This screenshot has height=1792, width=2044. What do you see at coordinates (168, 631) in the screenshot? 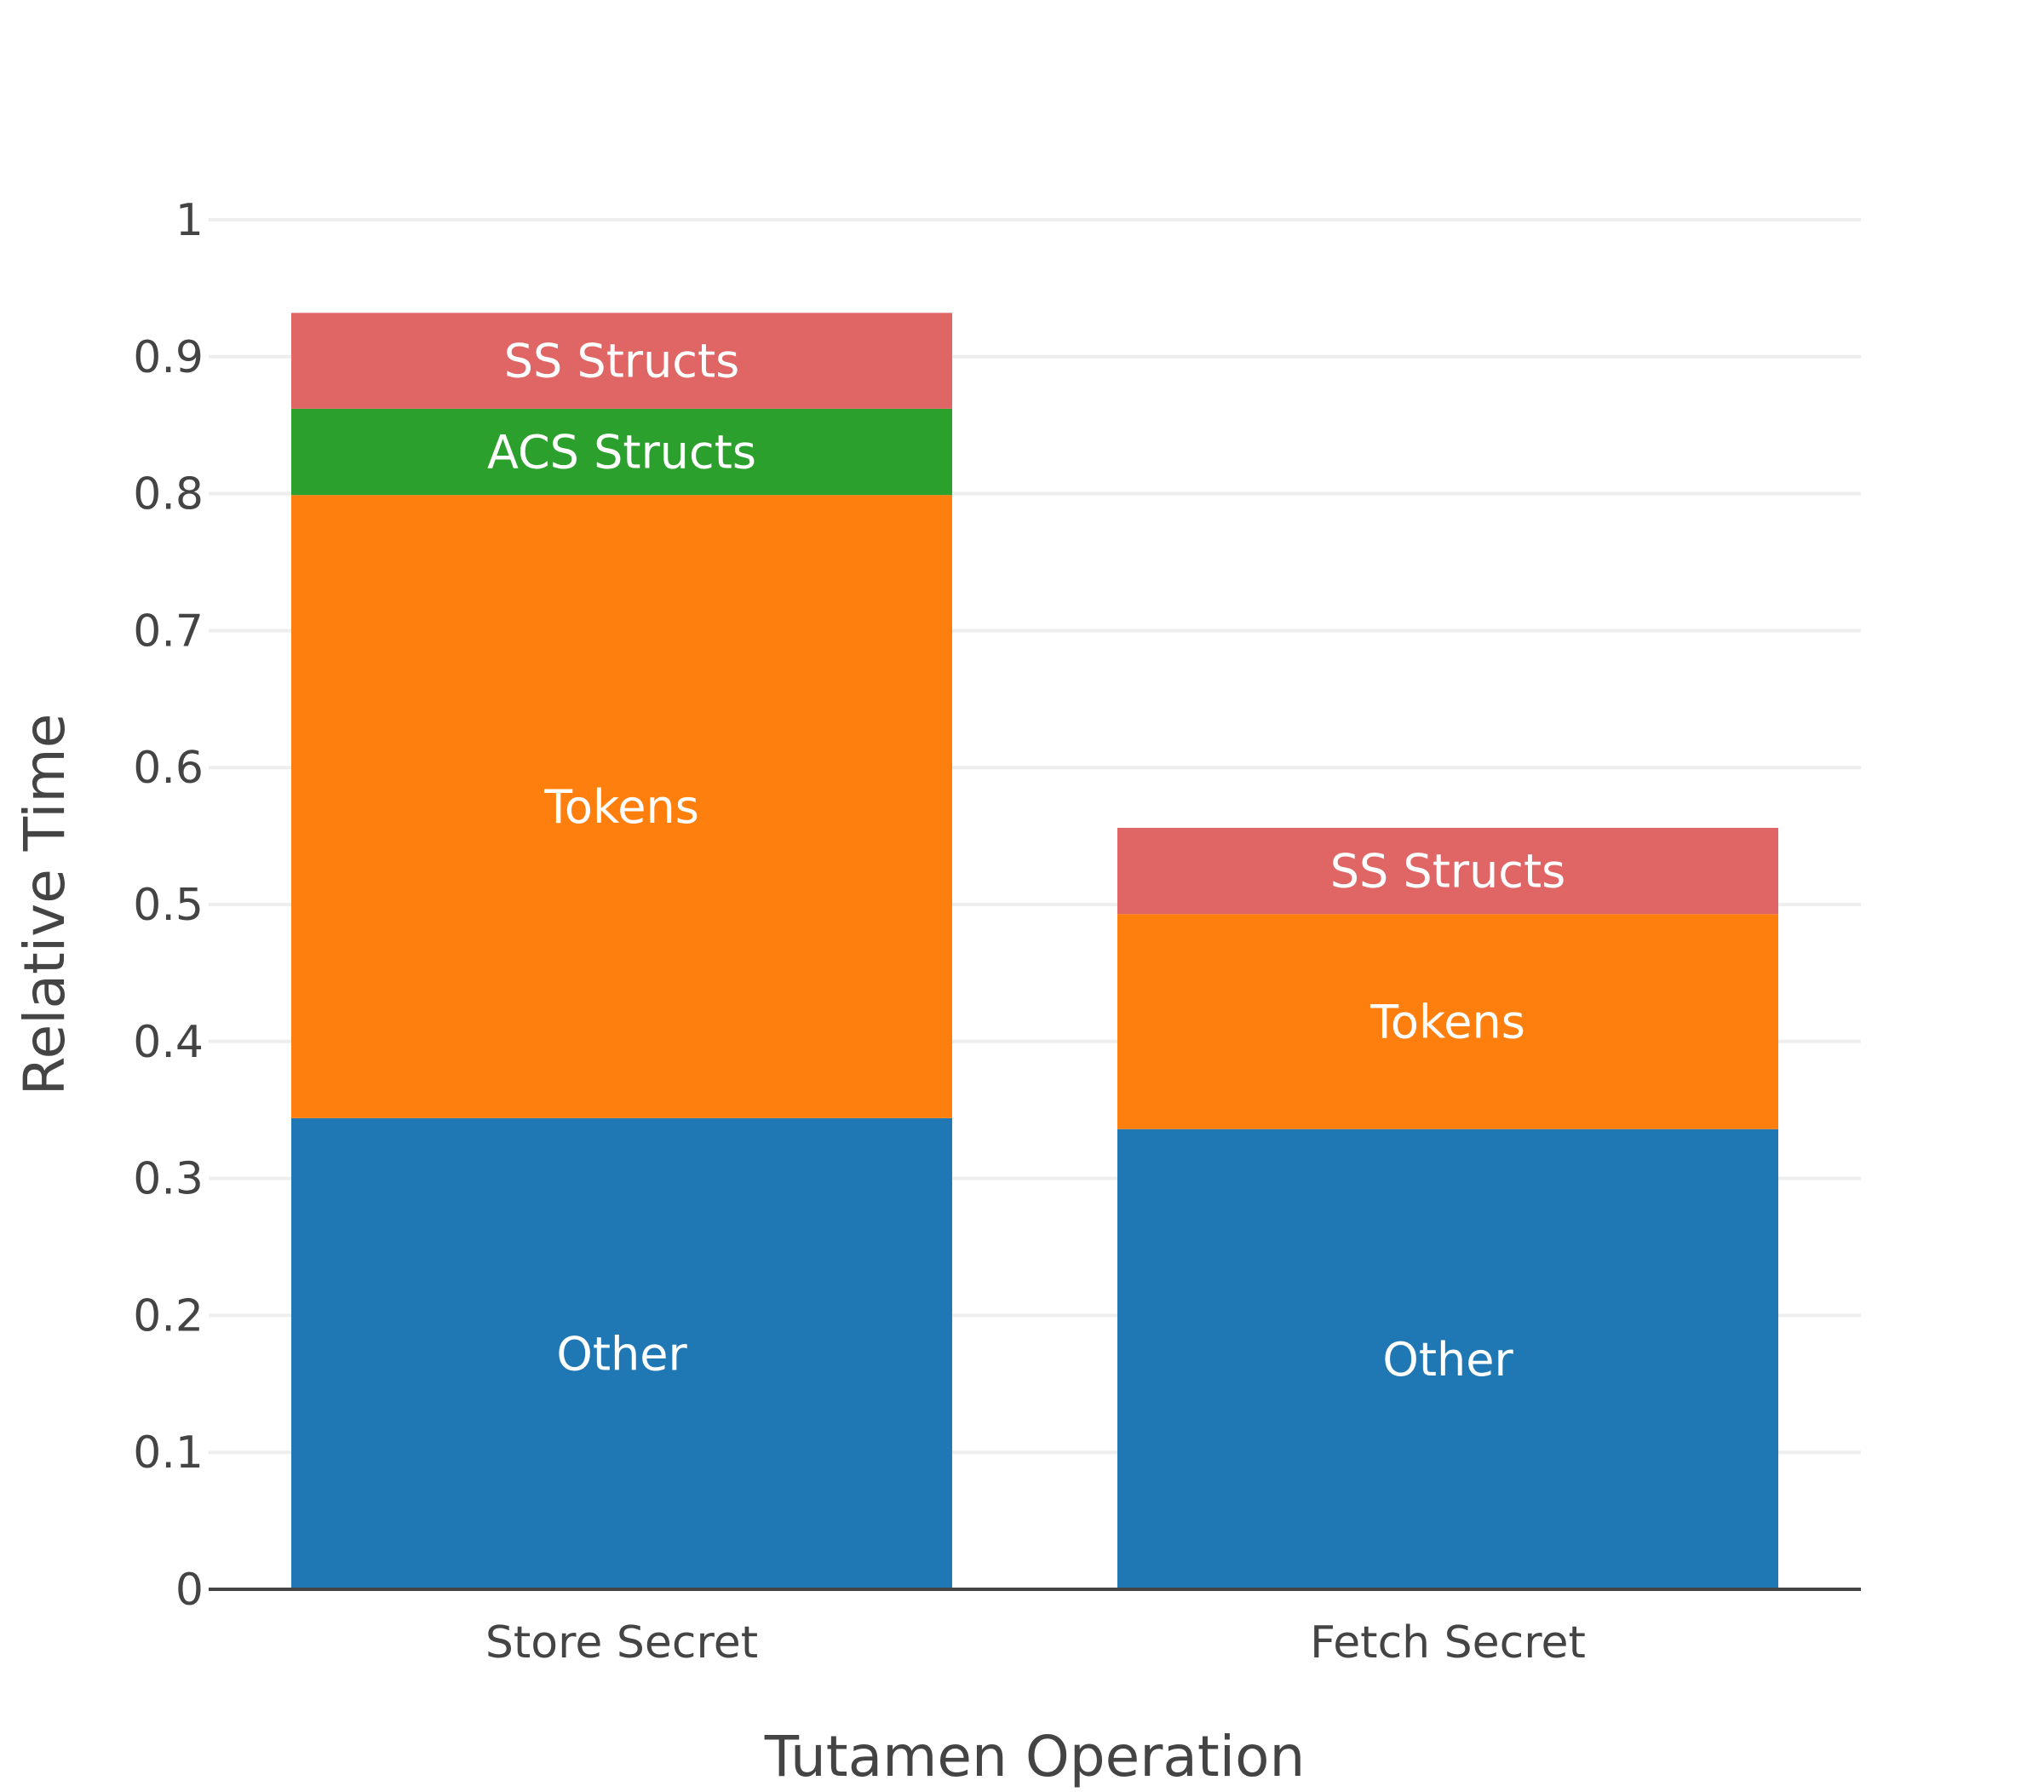
I see `y-tick-label: 0.7` at bounding box center [168, 631].